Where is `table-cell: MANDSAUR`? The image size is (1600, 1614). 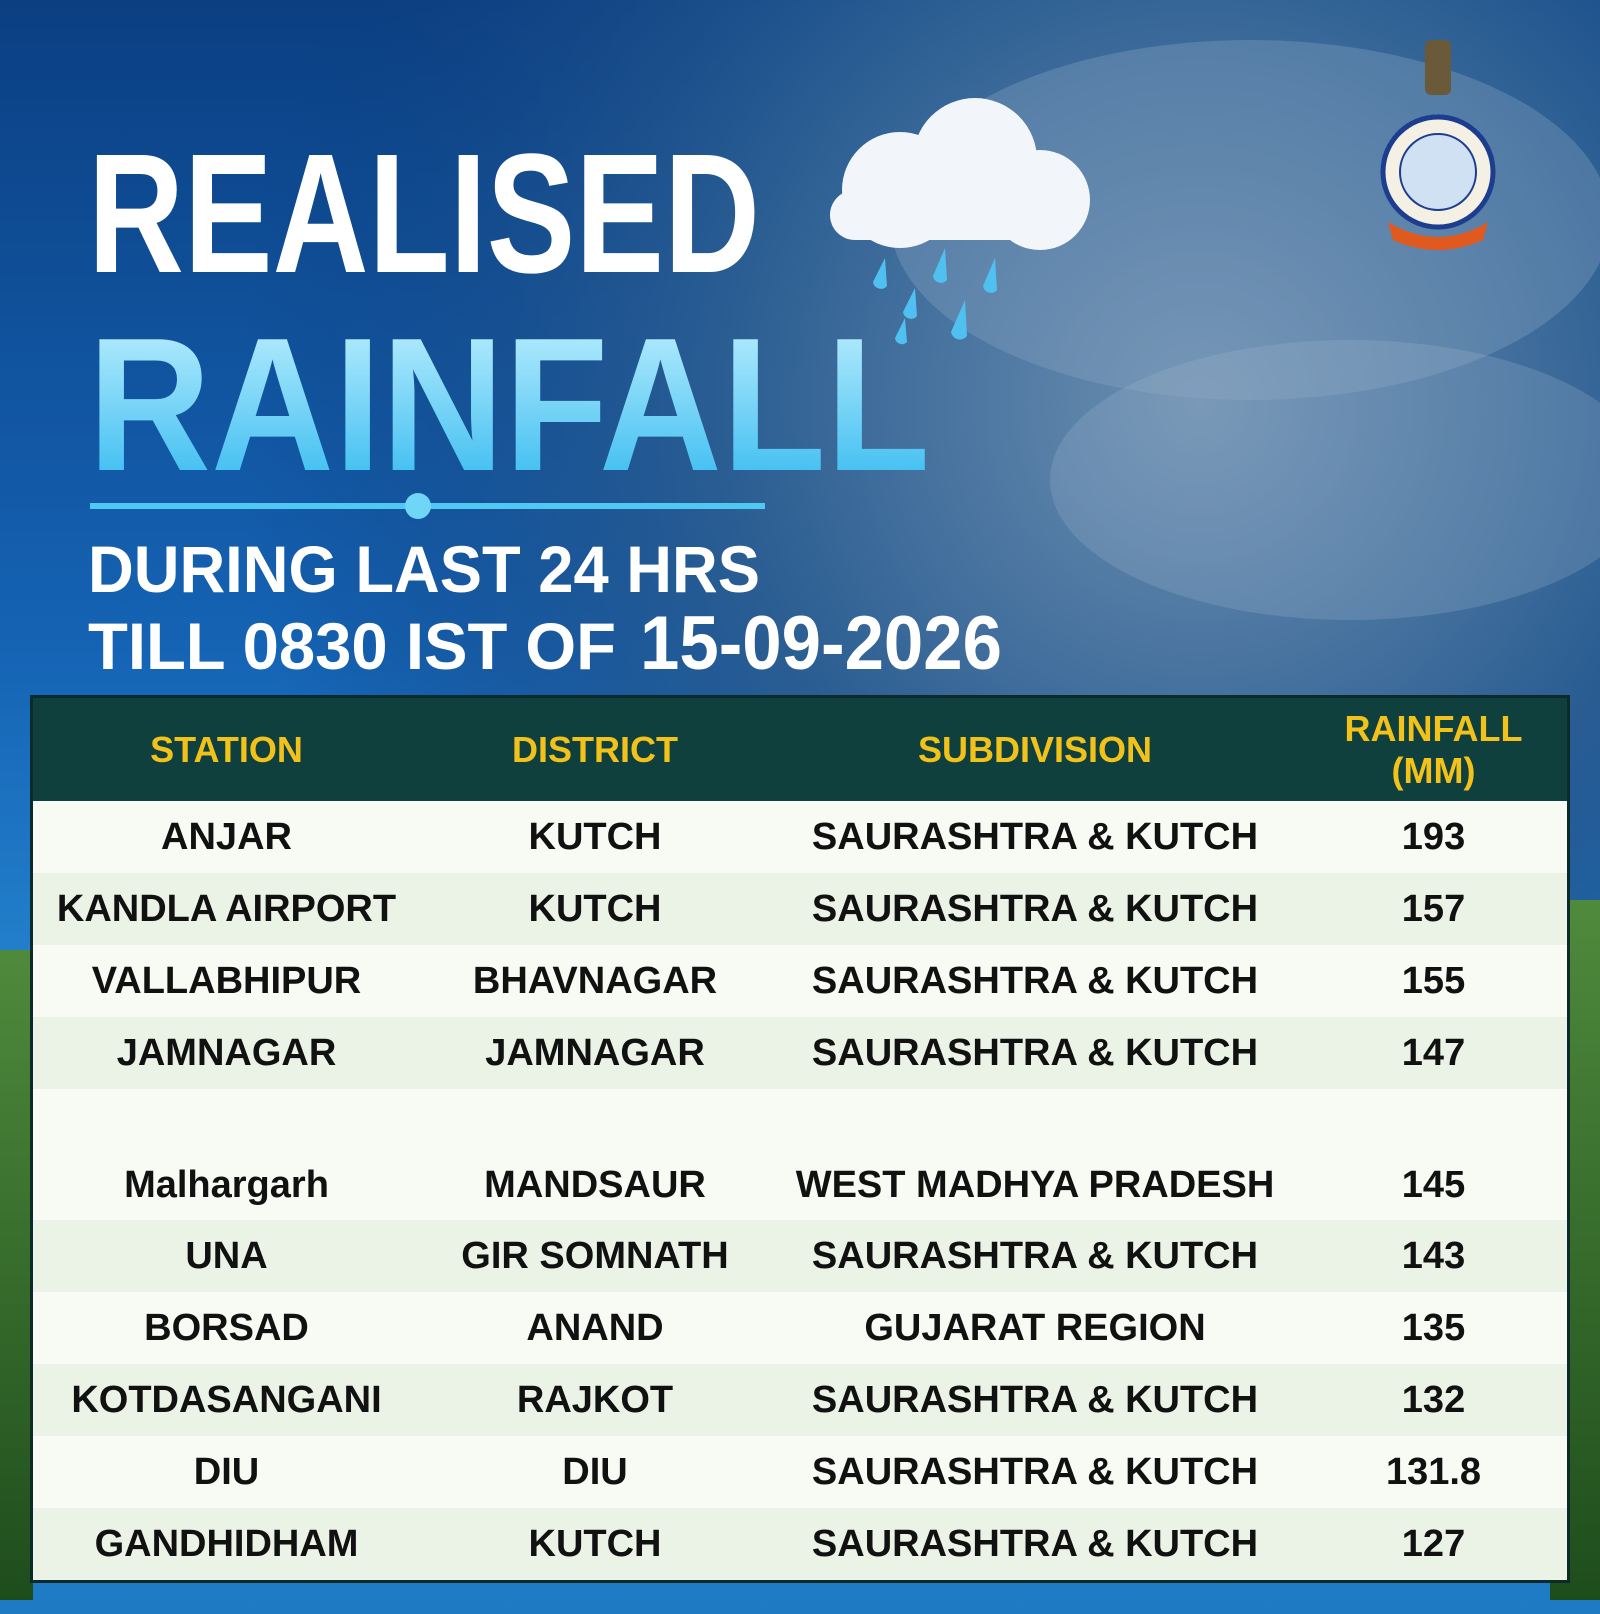
table-cell: MANDSAUR is located at coordinates (595, 1154).